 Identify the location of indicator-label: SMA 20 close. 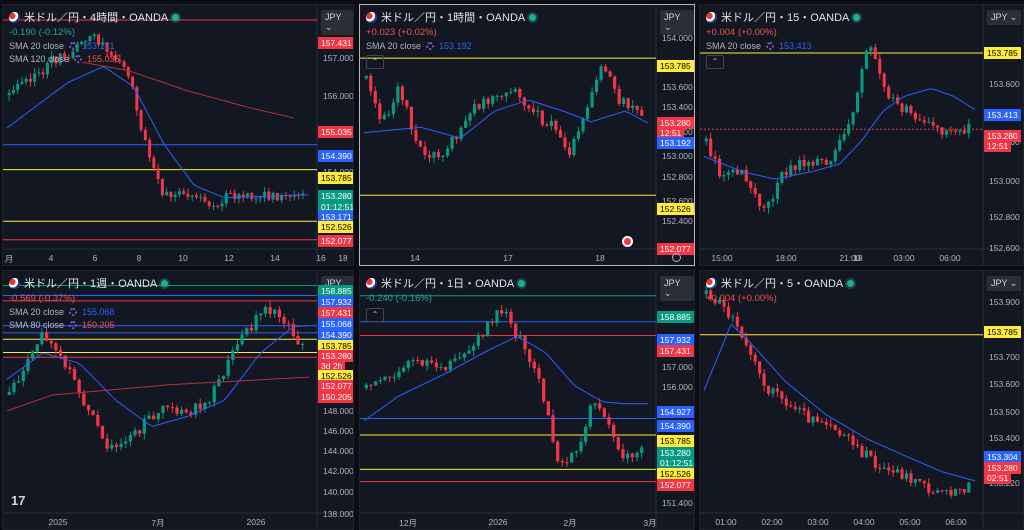
(394, 46).